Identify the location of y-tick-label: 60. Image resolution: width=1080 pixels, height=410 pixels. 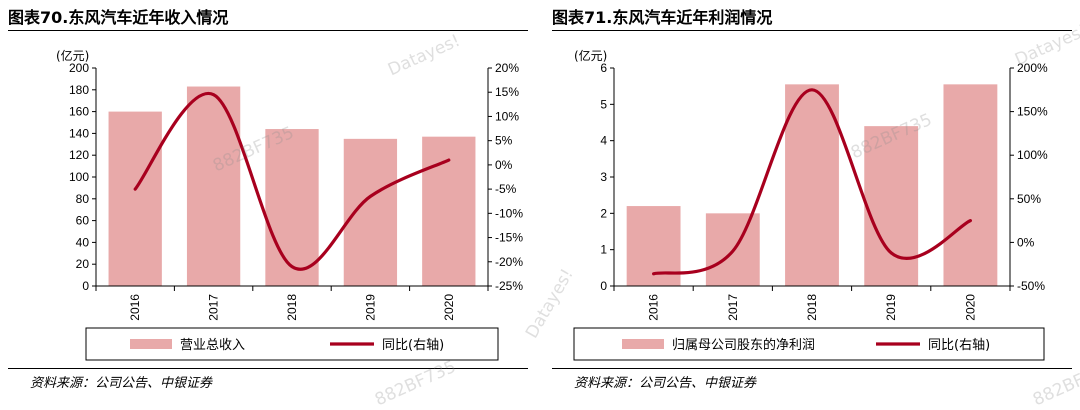
(83, 221).